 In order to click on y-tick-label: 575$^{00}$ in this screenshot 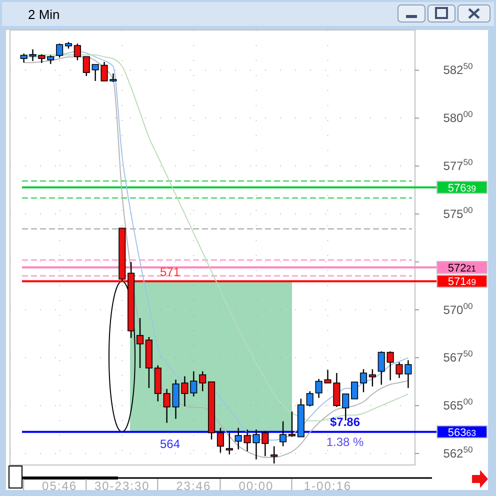, I will do `click(458, 212)`.